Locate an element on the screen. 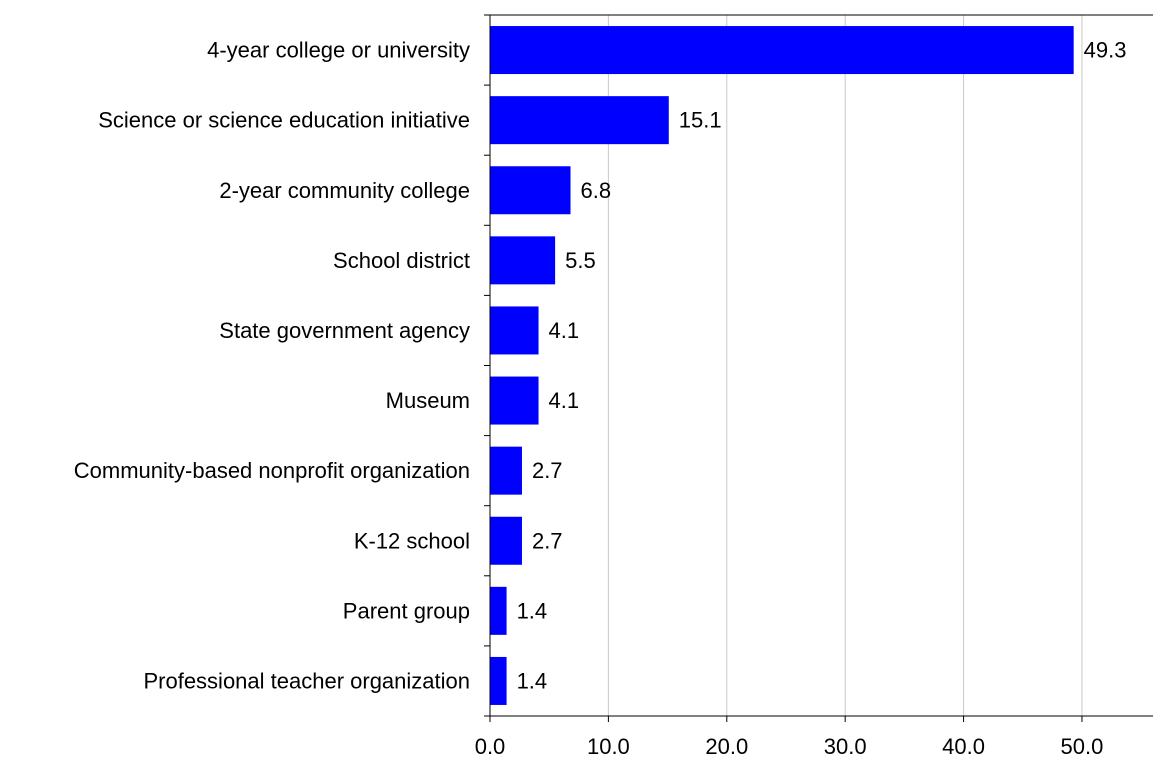 The height and width of the screenshot is (774, 1161). x-tick-label: 10.0 is located at coordinates (608, 746).